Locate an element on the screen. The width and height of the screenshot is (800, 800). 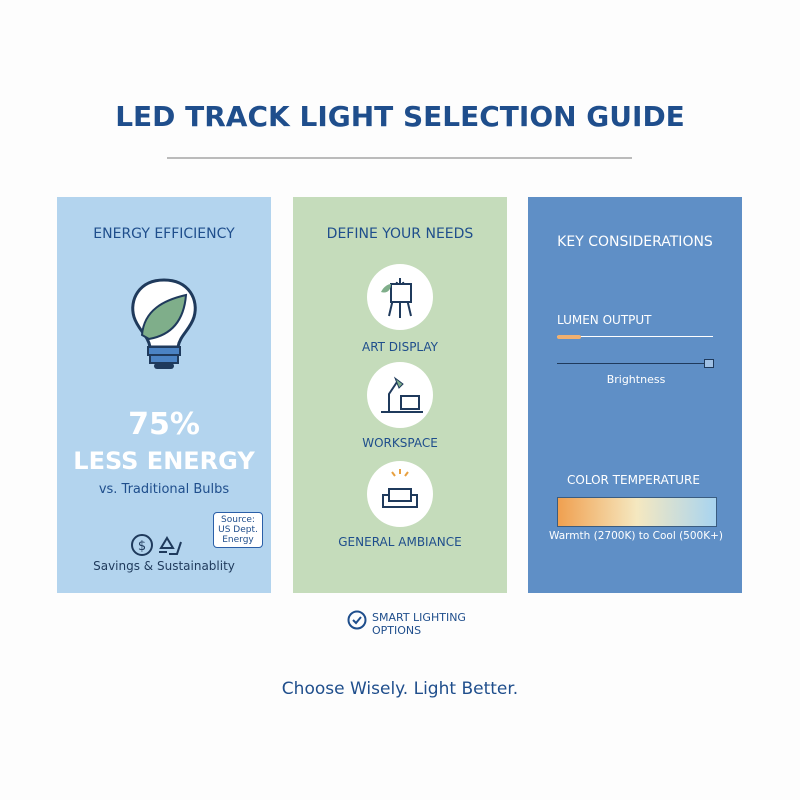
lumen-caption: Brightness is located at coordinates (636, 379).